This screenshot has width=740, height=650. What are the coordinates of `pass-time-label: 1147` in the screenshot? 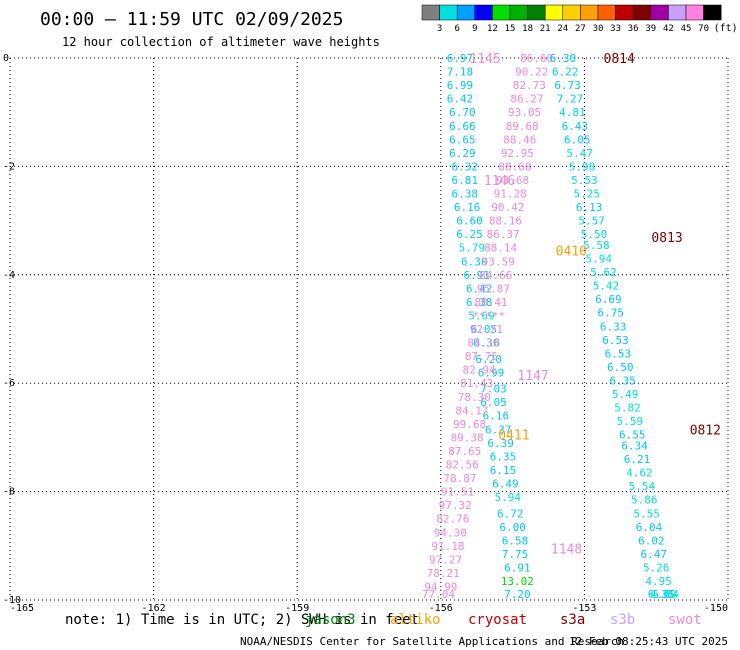 It's located at (532, 376).